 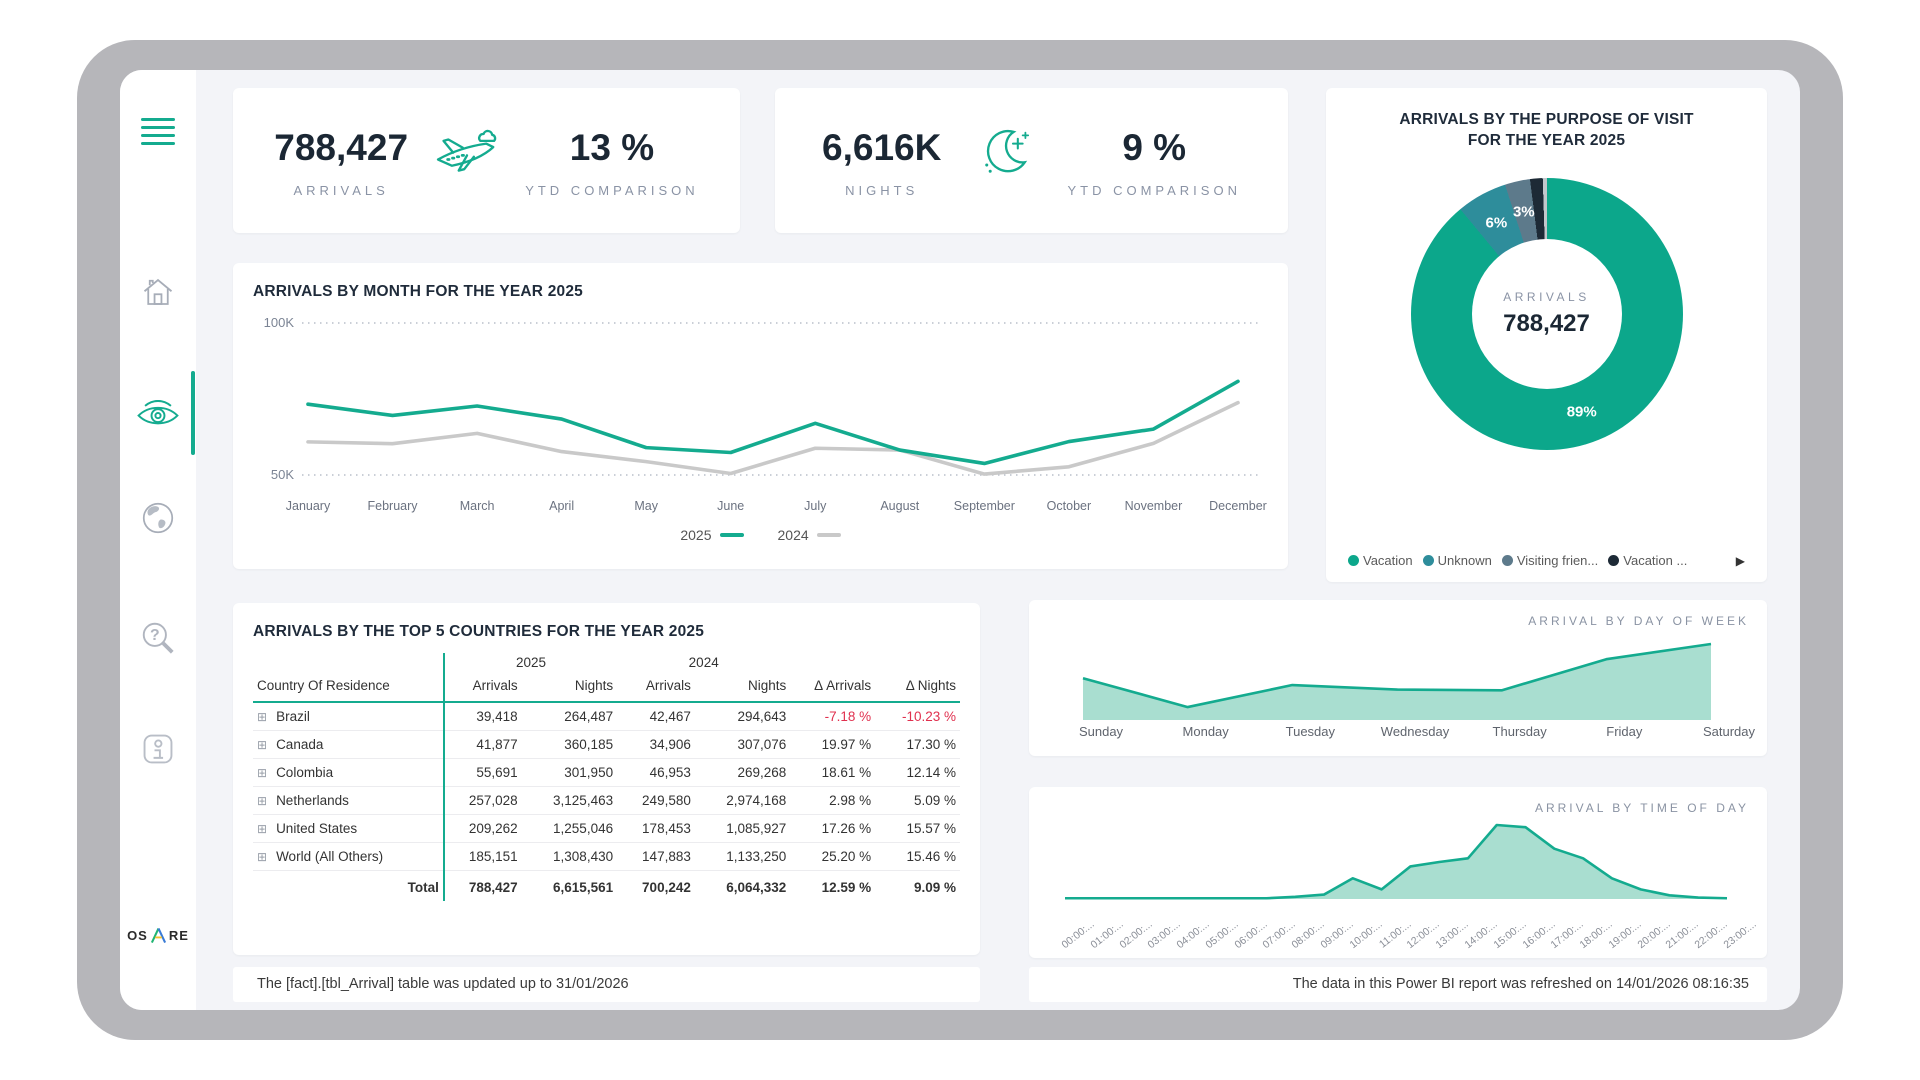 I want to click on year-group-2025: 2025, so click(x=530, y=662).